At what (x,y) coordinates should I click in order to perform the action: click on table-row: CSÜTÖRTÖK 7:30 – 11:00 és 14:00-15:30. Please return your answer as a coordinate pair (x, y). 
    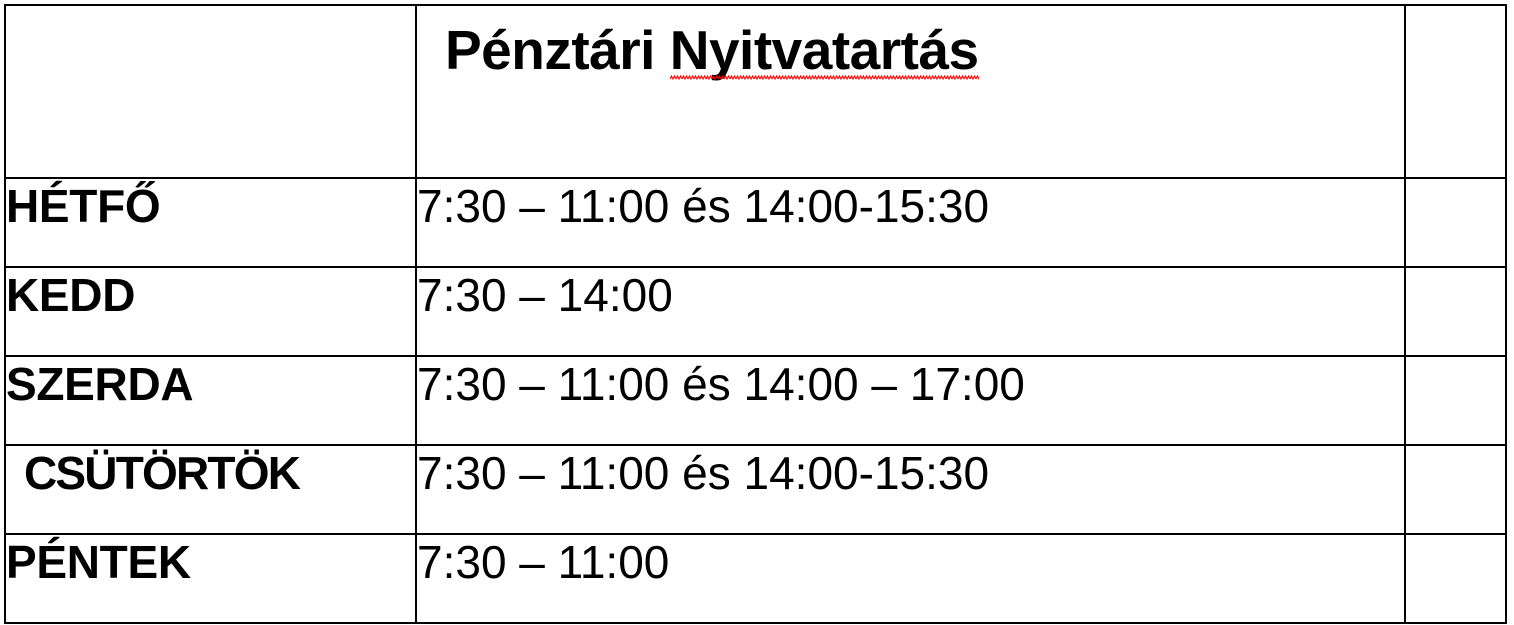
    Looking at the image, I should click on (755, 489).